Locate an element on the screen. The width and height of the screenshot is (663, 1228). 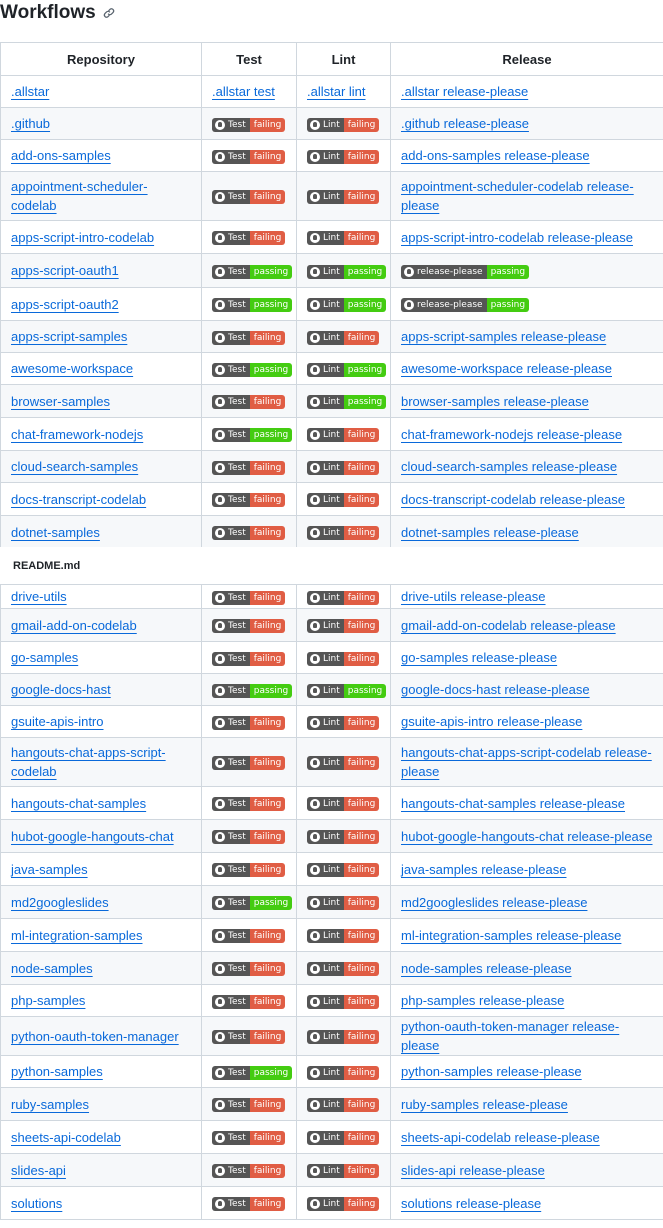
repo-link: apps-script-oauth2 is located at coordinates (65, 304).